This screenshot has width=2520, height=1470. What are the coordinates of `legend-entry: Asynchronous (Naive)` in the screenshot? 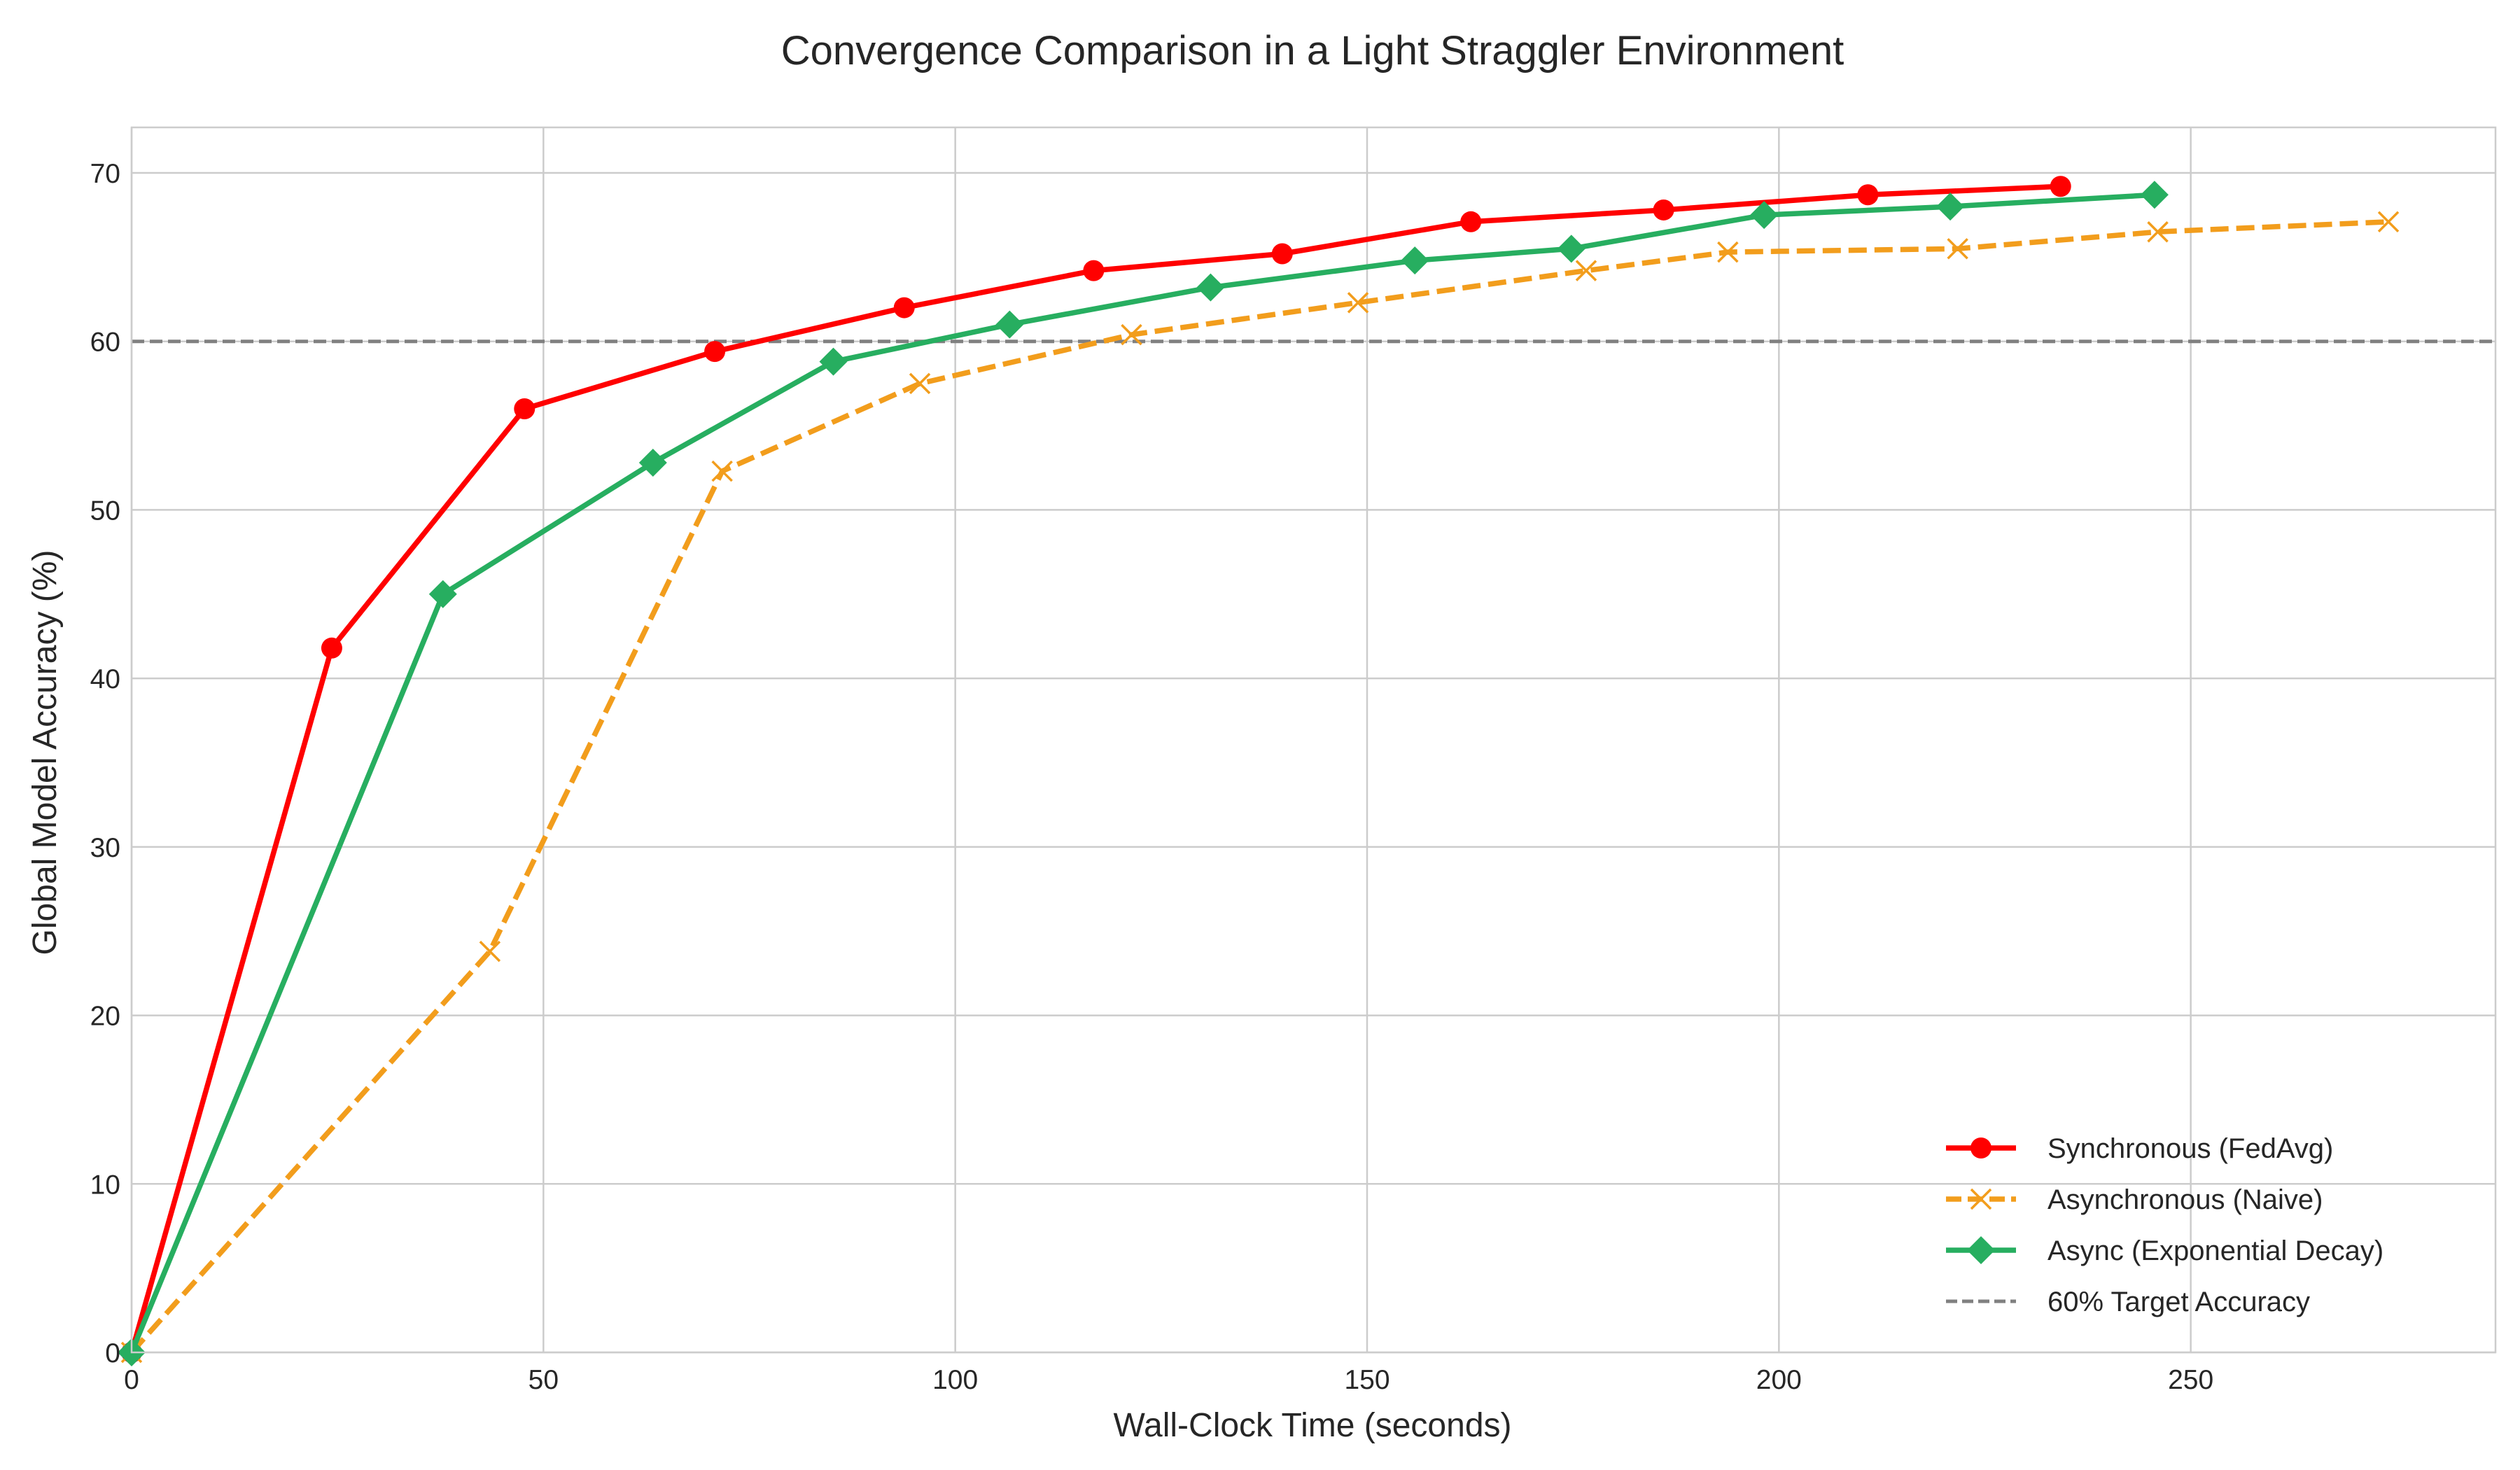 It's located at (2134, 1199).